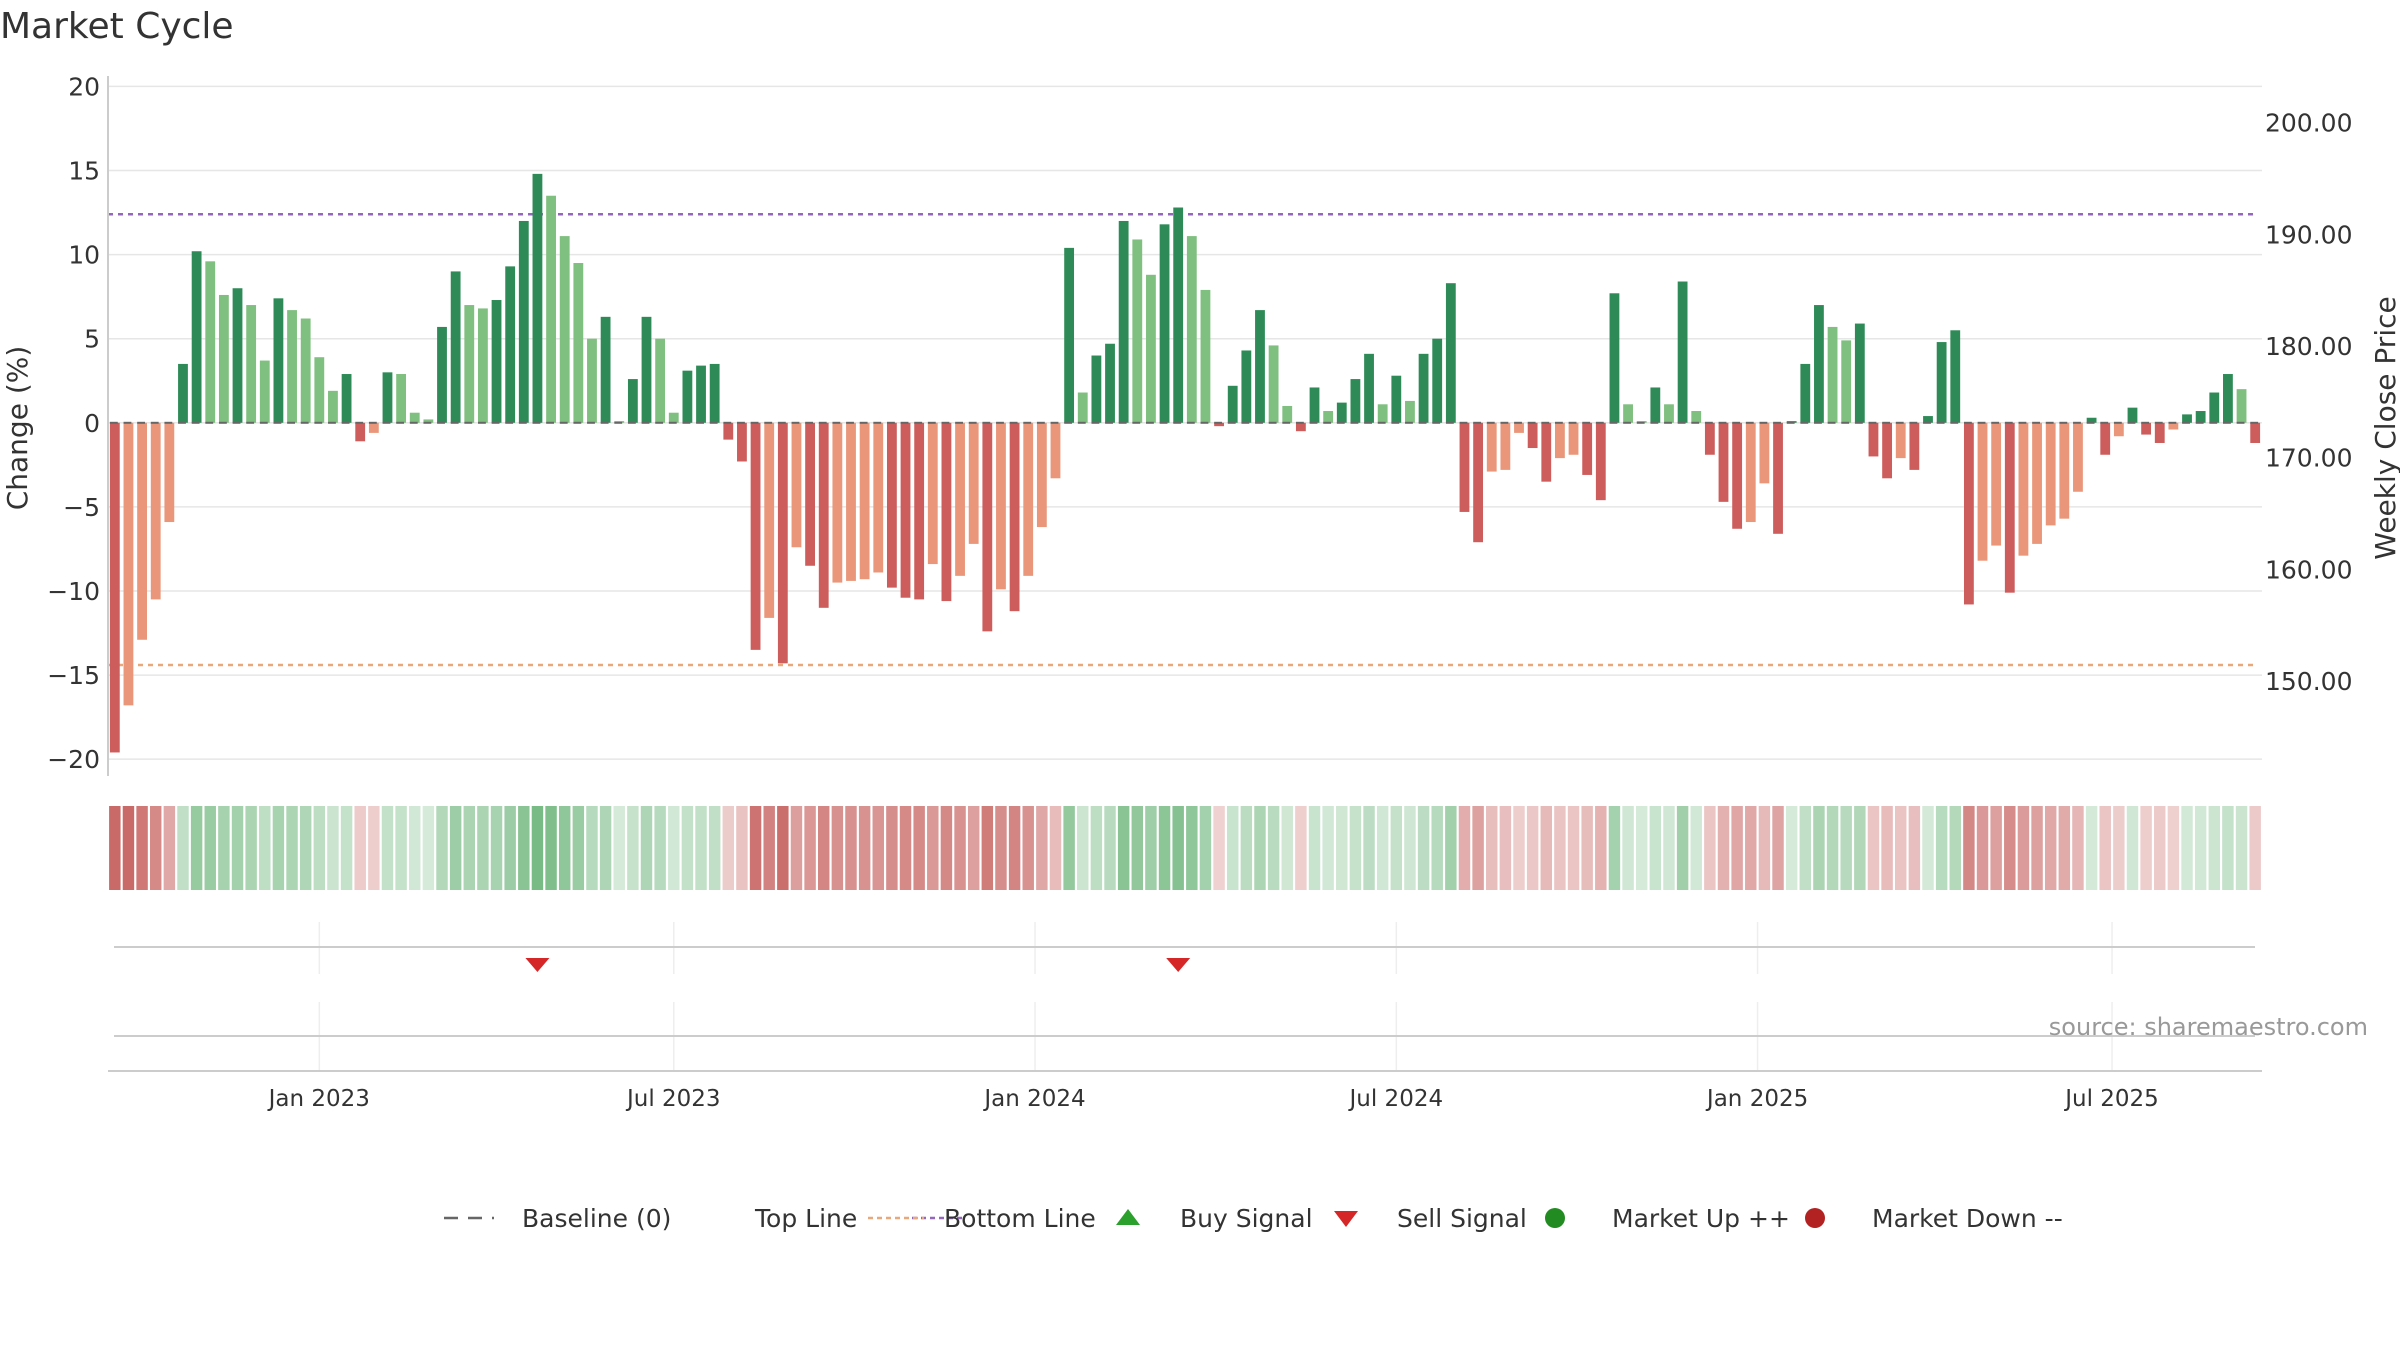 Image resolution: width=2400 pixels, height=1350 pixels. Describe the element at coordinates (2208, 1027) in the screenshot. I see `source-note: source: sharemaestro.com` at that location.